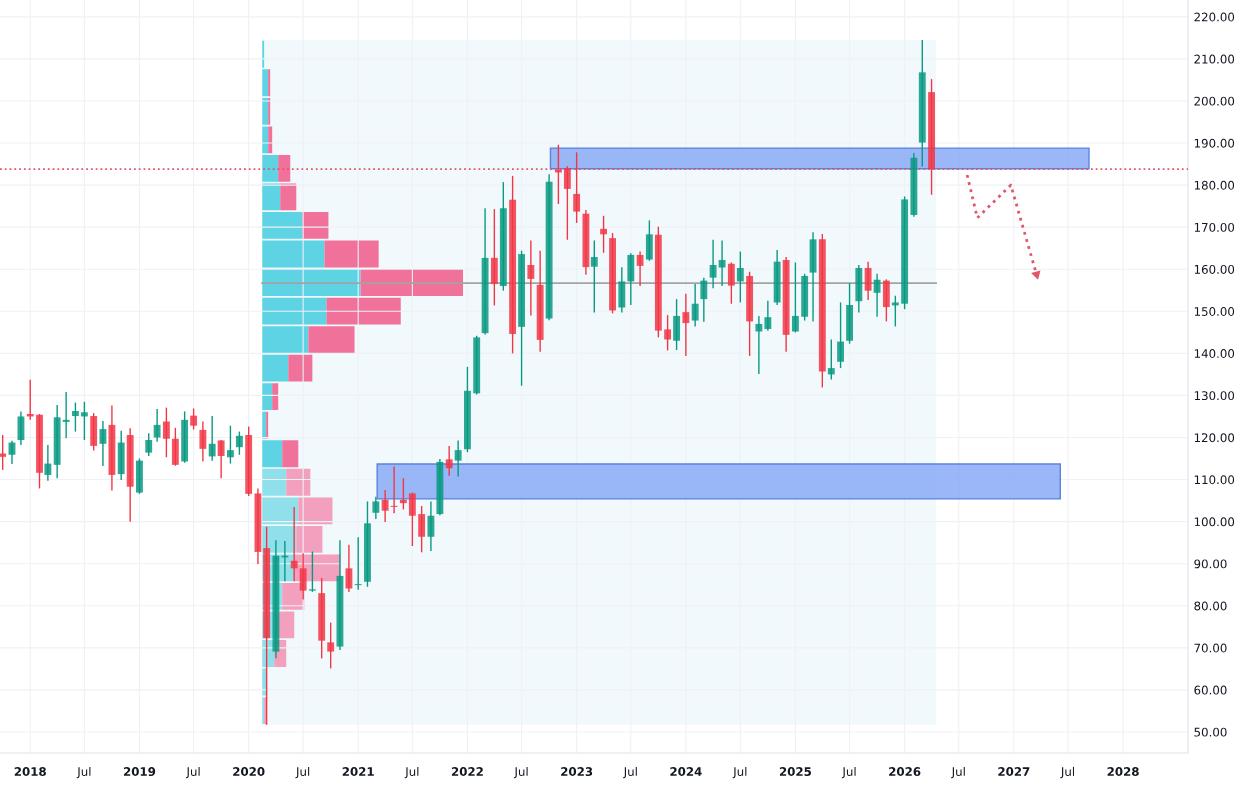 This screenshot has width=1237, height=786. I want to click on y-tick-label: 120.00, so click(1214, 438).